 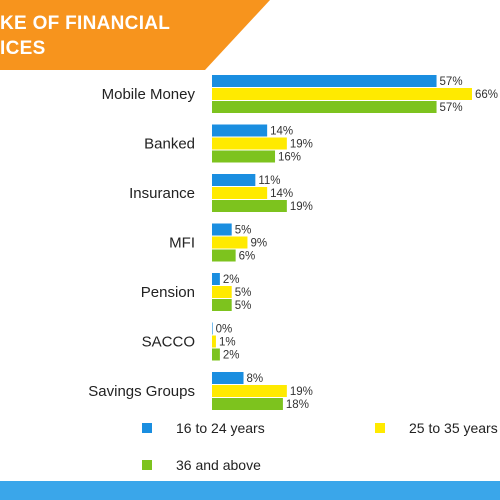 What do you see at coordinates (249, 206) in the screenshot?
I see `bar-insurance-36-and-above` at bounding box center [249, 206].